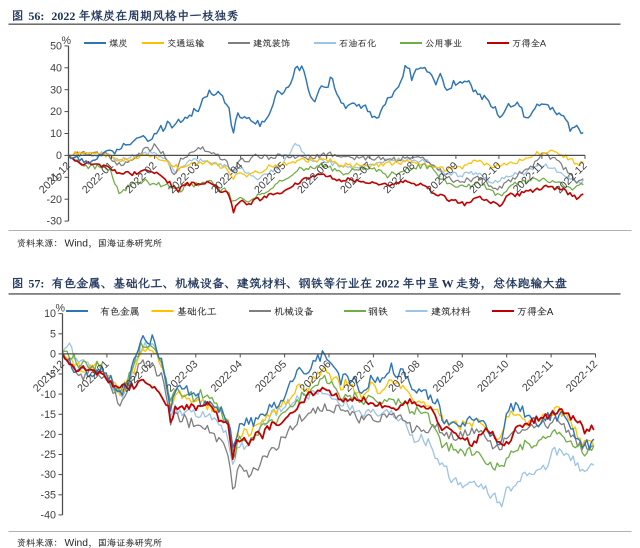  Describe the element at coordinates (36, 283) in the screenshot. I see `svg-text: 57:` at that location.